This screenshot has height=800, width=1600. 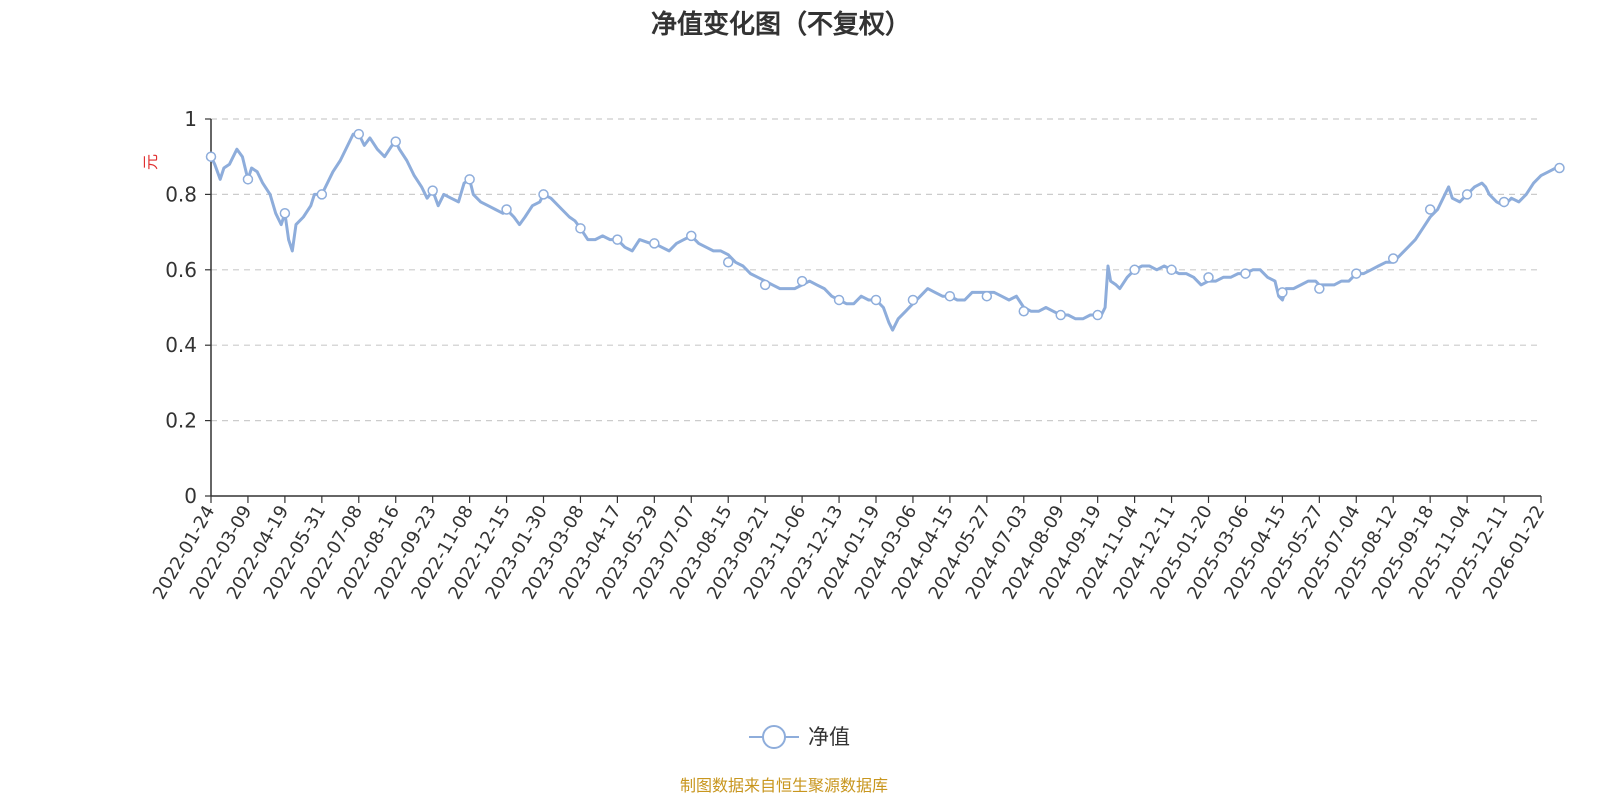 What do you see at coordinates (774, 737) in the screenshot?
I see `legend-circle-symbol` at bounding box center [774, 737].